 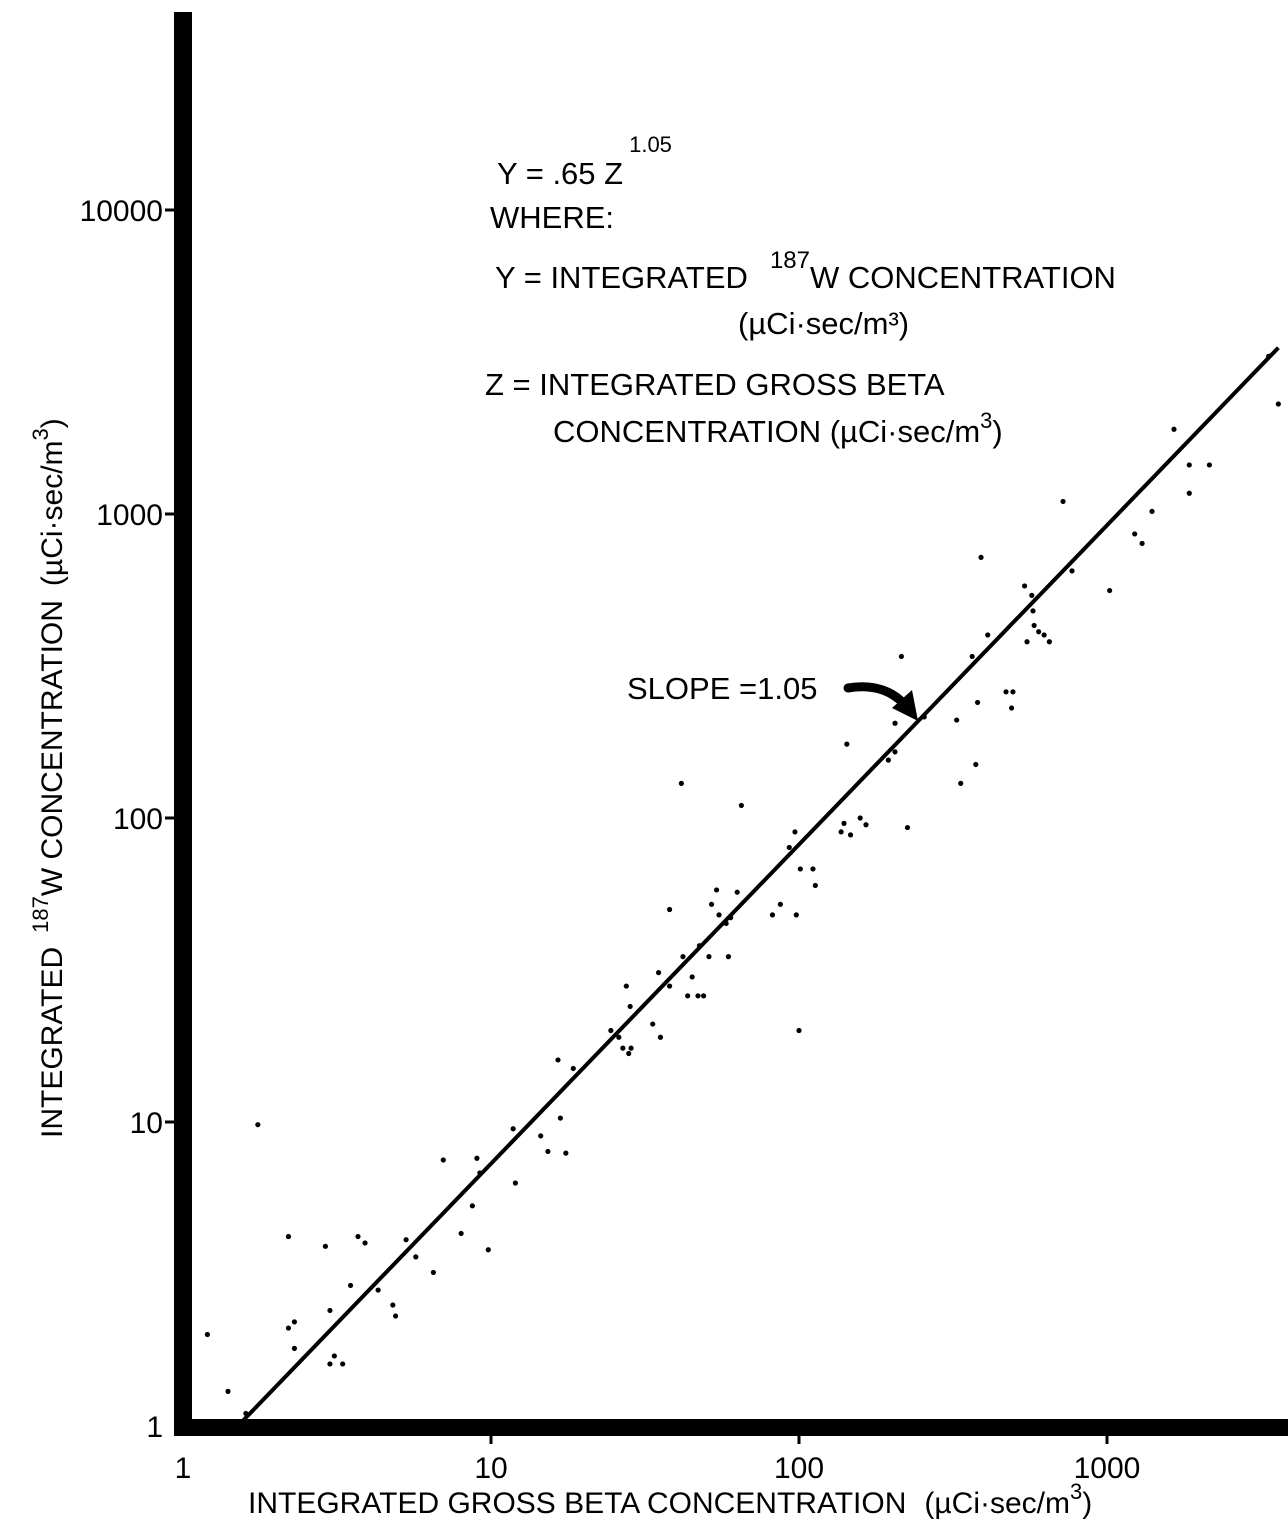 What do you see at coordinates (154, 1427) in the screenshot?
I see `y-tick-label-0: 1` at bounding box center [154, 1427].